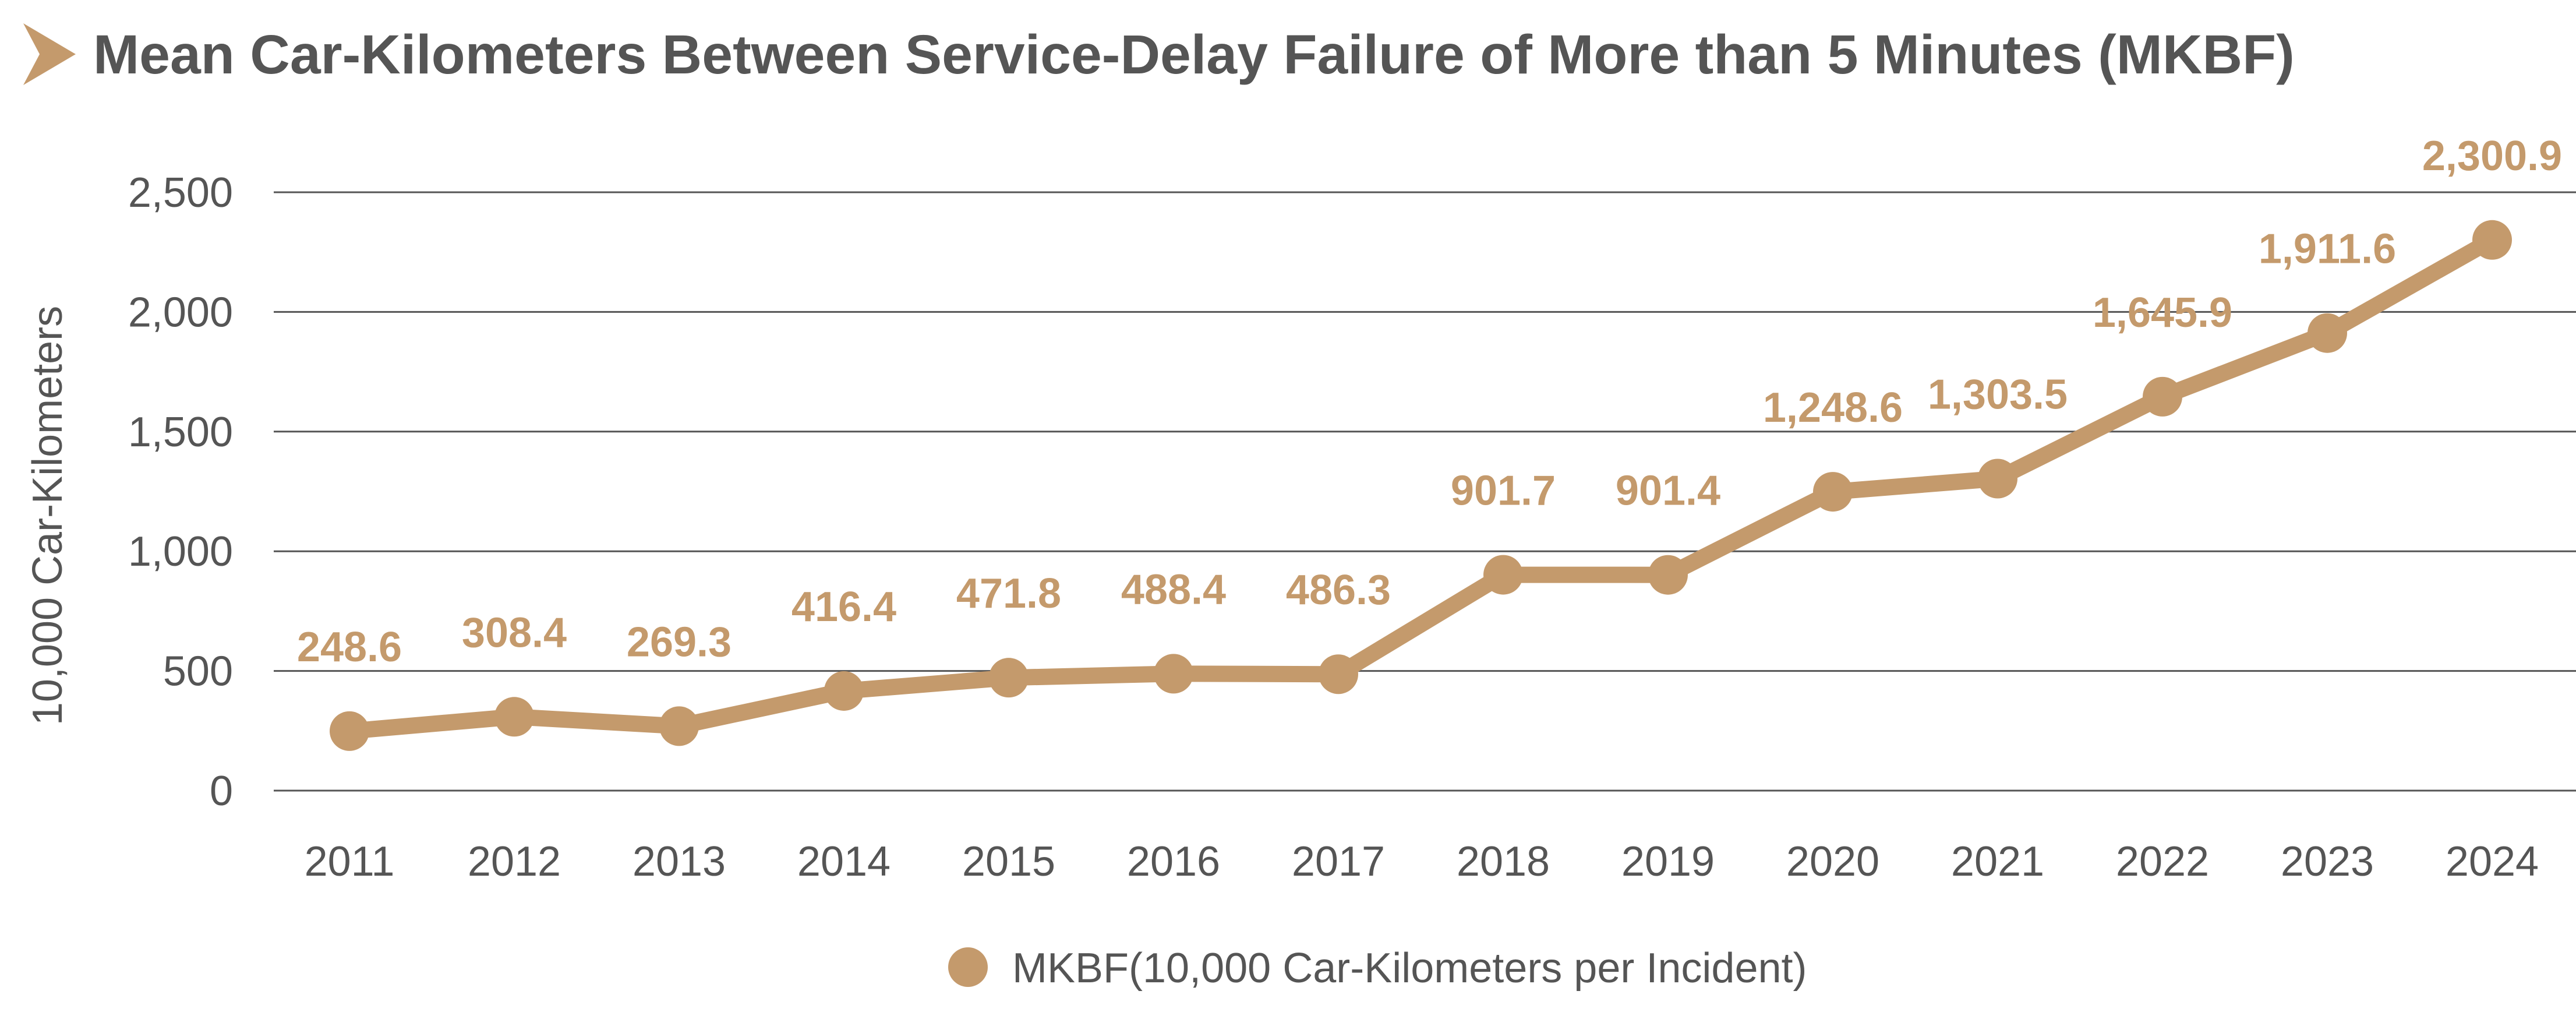 This screenshot has height=1012, width=2576. Describe the element at coordinates (180, 312) in the screenshot. I see `y-tick-label: 2,000` at that location.